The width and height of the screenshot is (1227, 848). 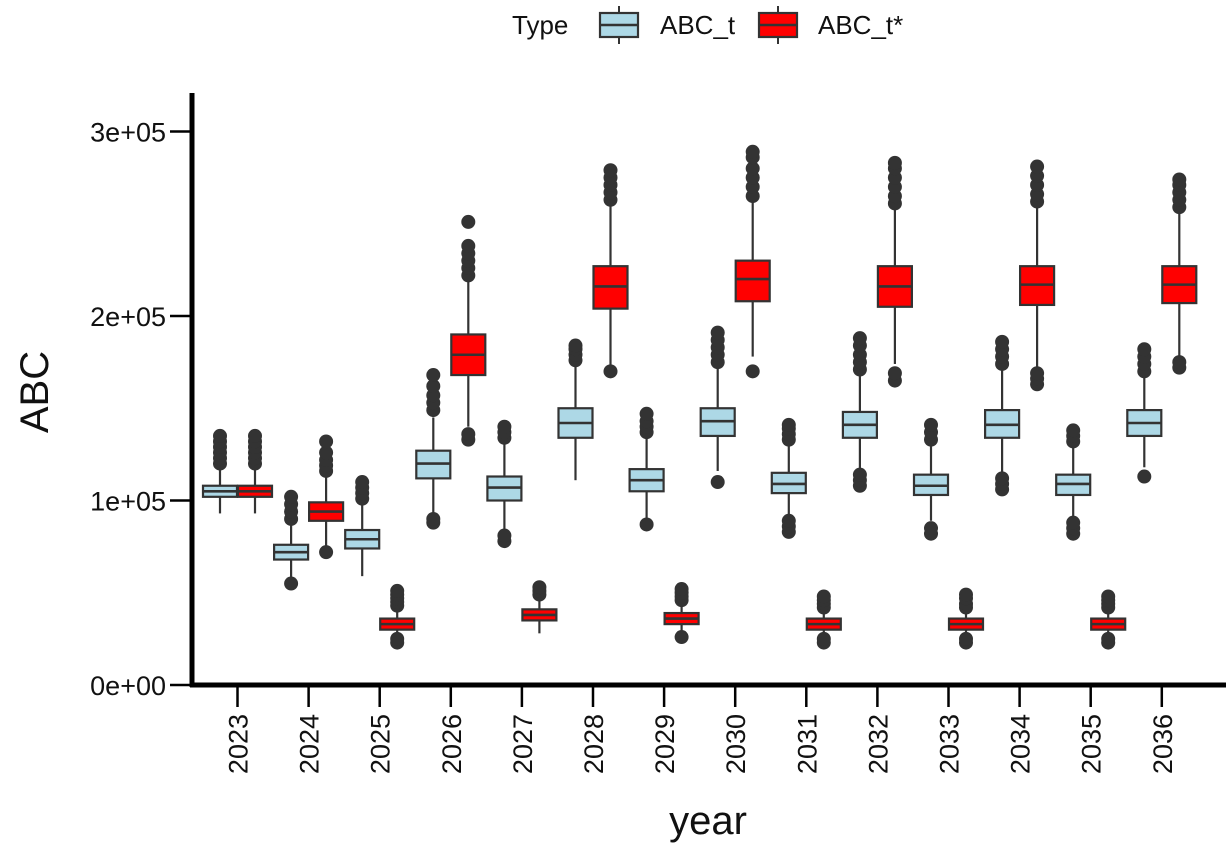 What do you see at coordinates (504, 484) in the screenshot?
I see `box-2027-abc-t` at bounding box center [504, 484].